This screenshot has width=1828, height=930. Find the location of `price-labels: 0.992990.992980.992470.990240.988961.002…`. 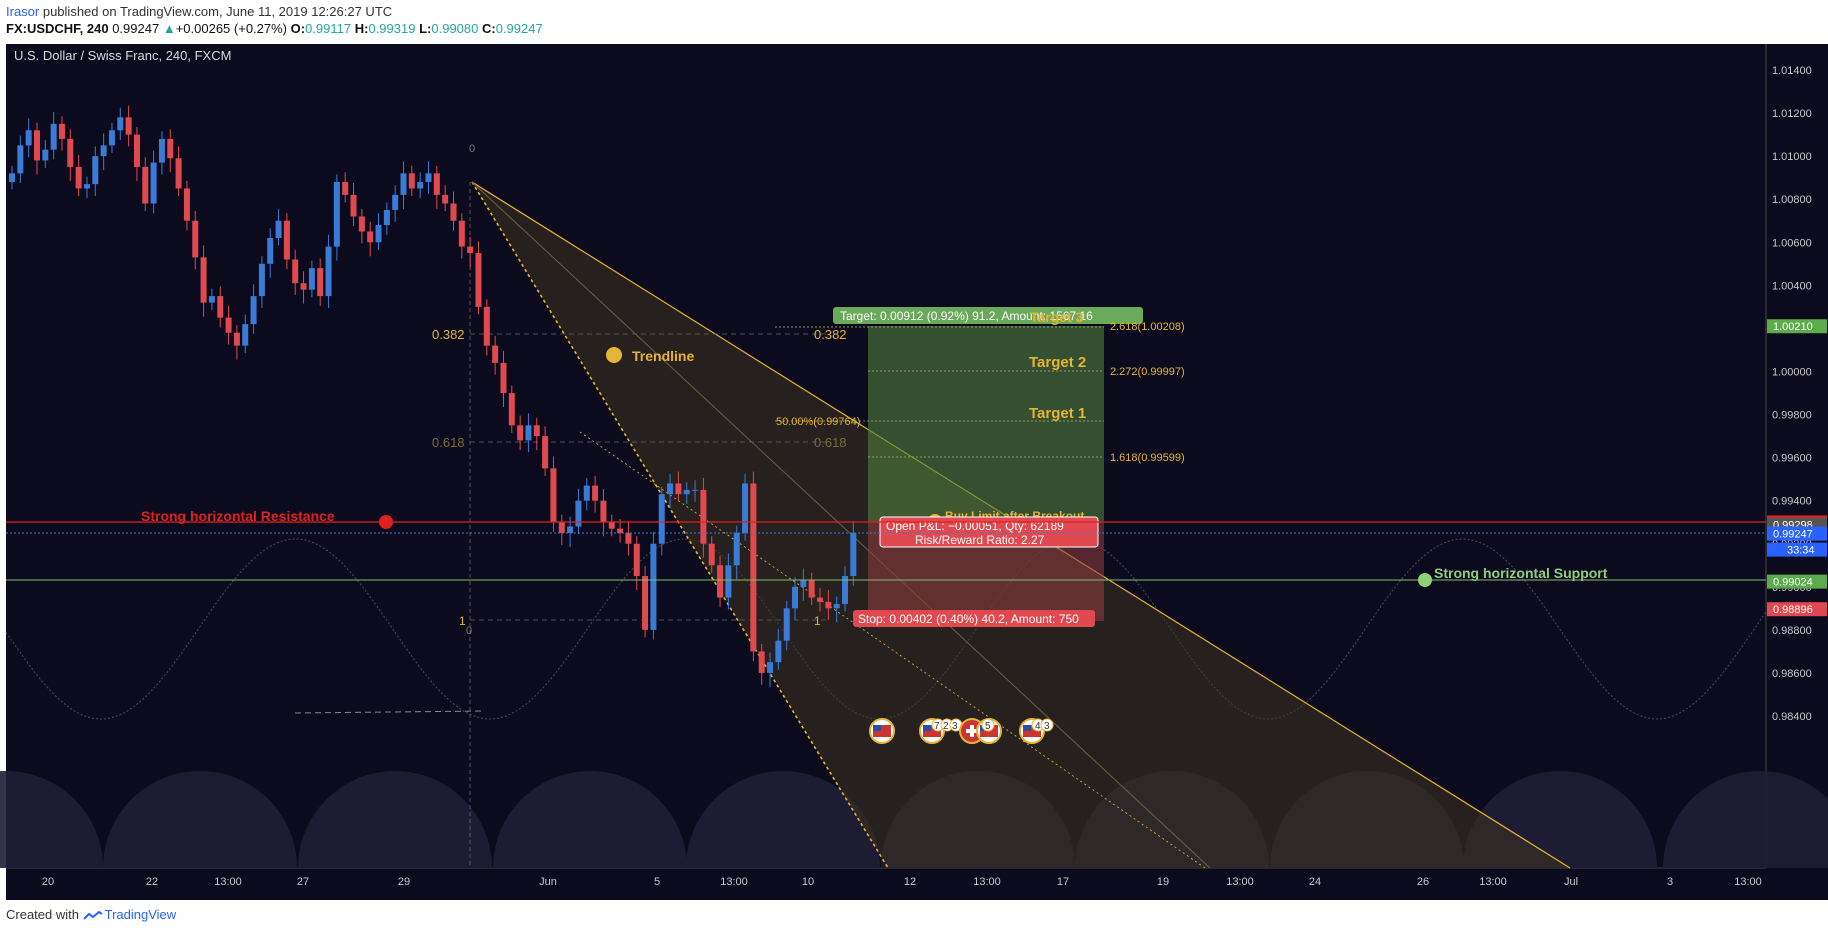

price-labels: 0.992990.992980.992470.990240.988961.002… is located at coordinates (1797, 468).